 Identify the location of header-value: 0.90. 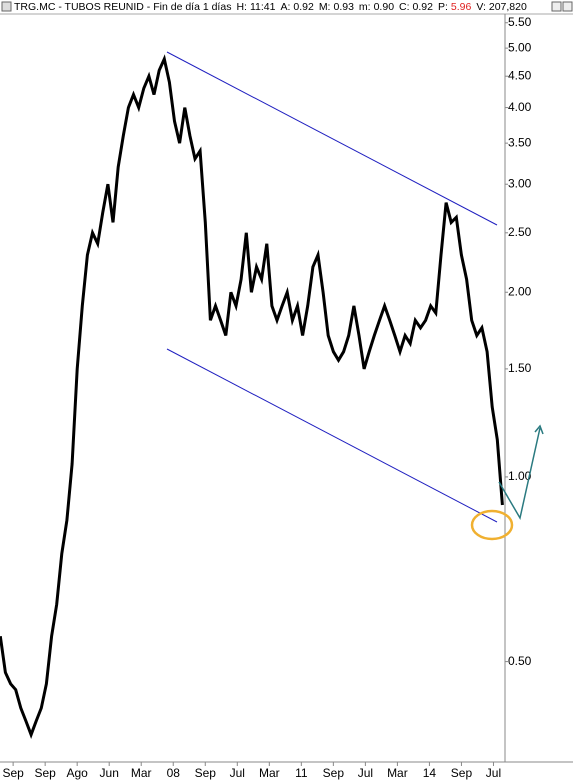
(384, 7).